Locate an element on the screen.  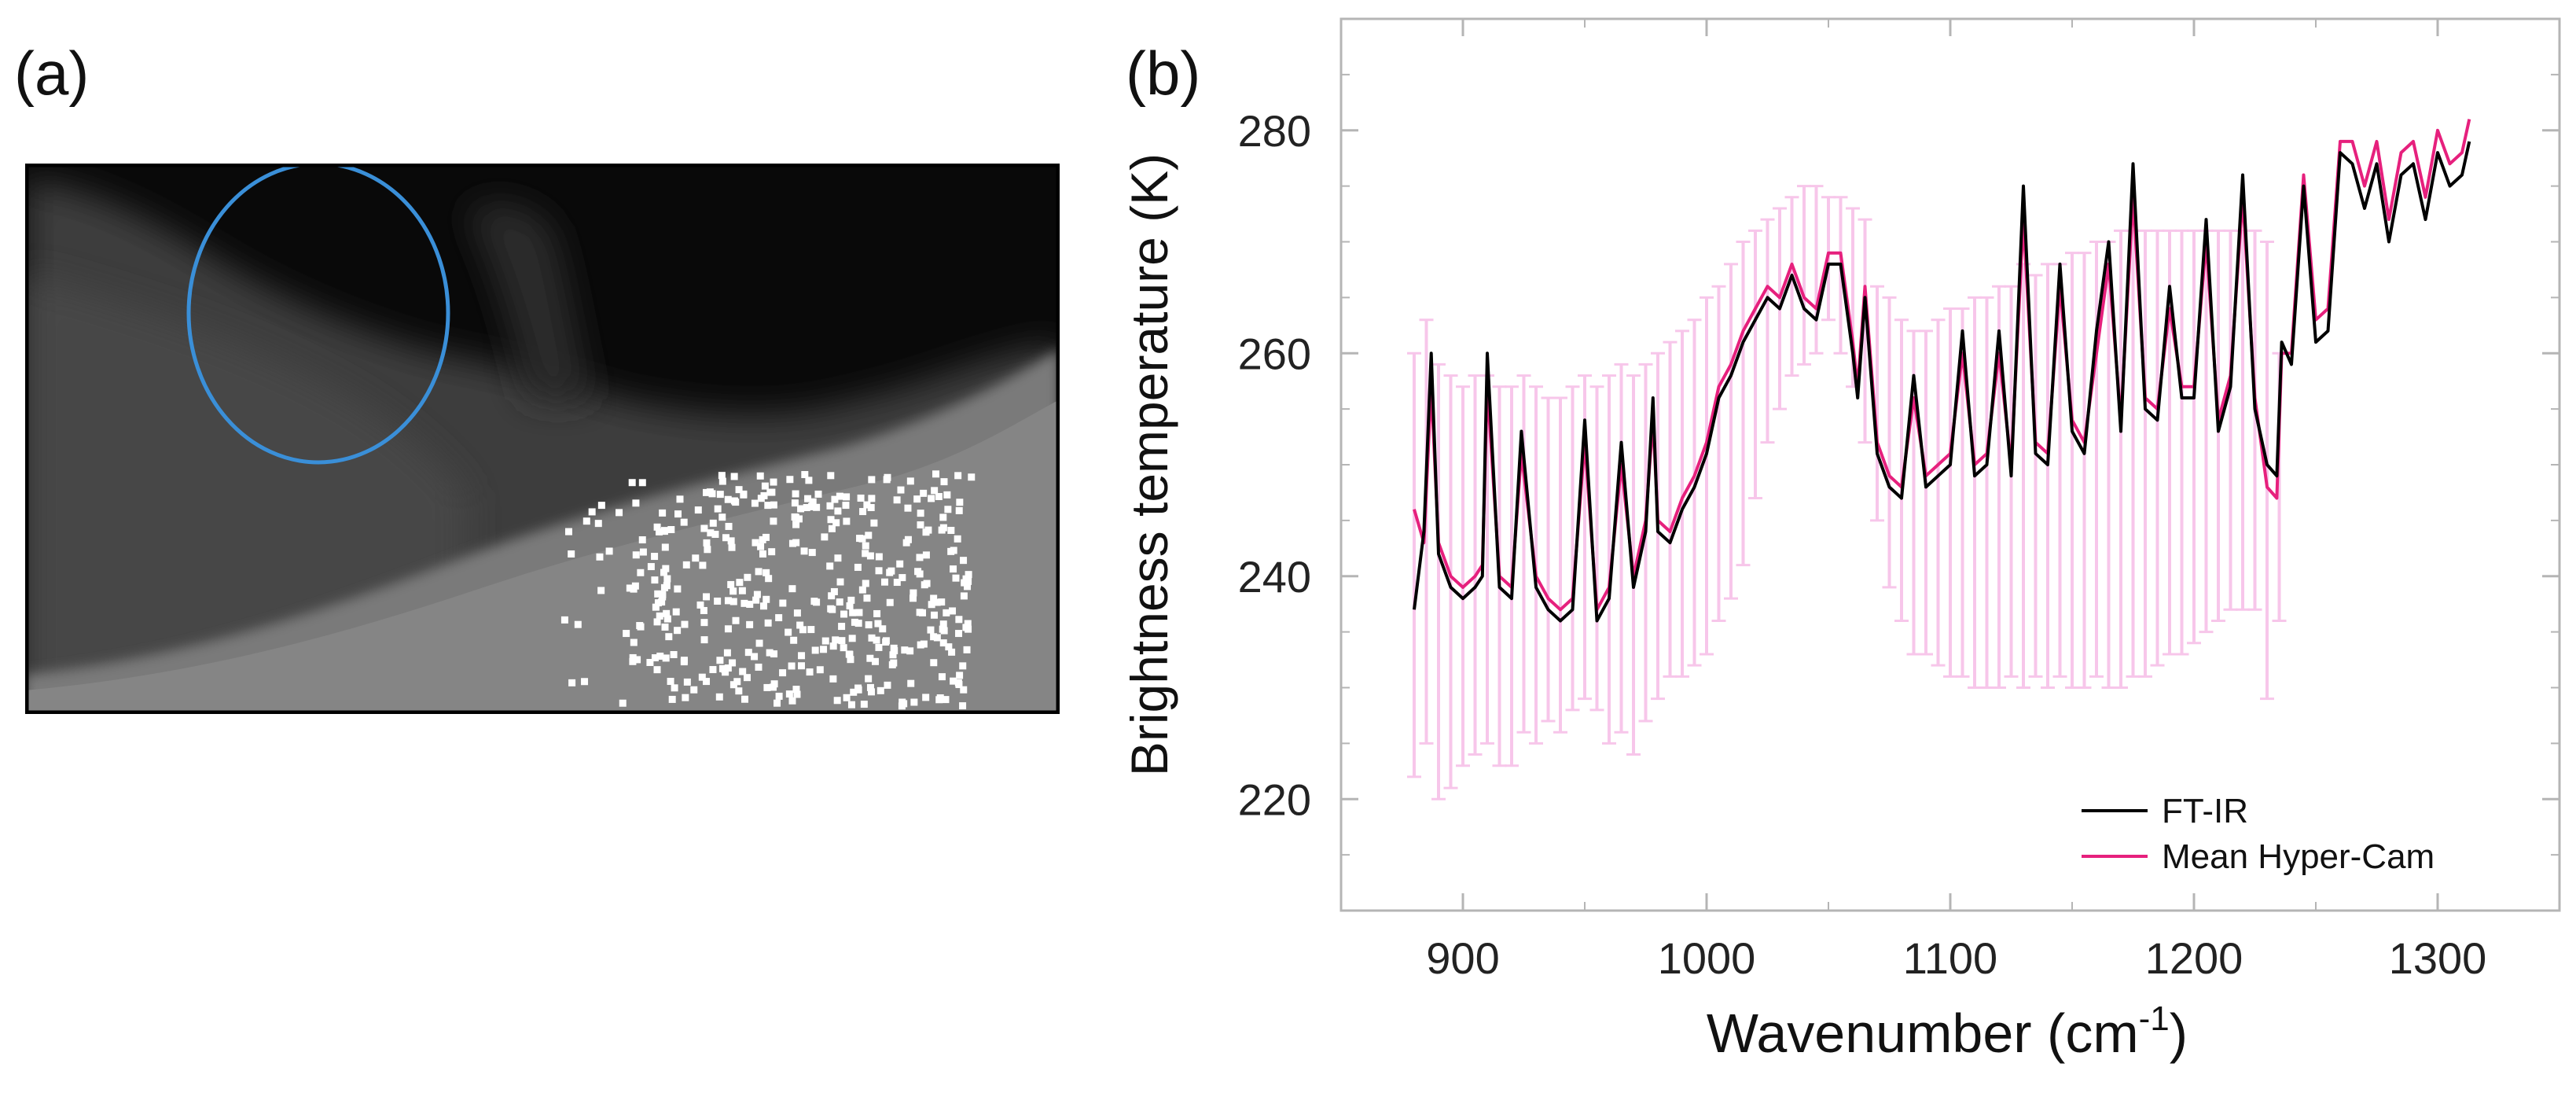
y-tick-label: 280 is located at coordinates (1274, 131).